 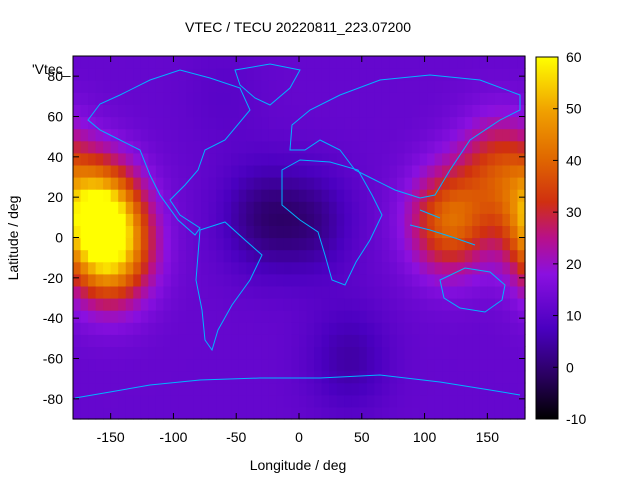 What do you see at coordinates (13, 238) in the screenshot?
I see `y-axis-label: Latitude / deg` at bounding box center [13, 238].